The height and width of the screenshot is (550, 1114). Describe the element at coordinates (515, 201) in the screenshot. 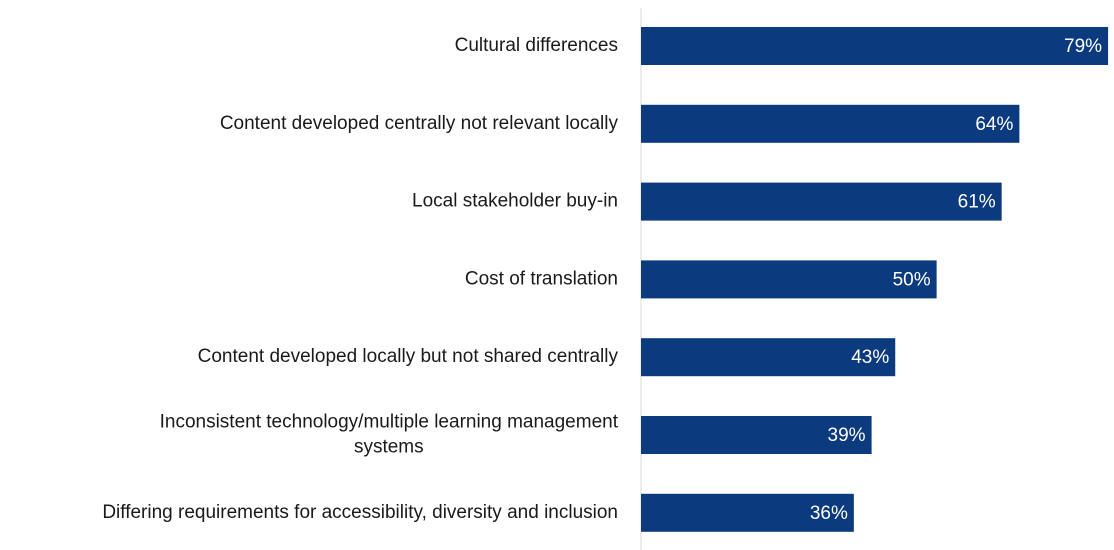

I see `category-label: Local stakeholder buy-in` at that location.